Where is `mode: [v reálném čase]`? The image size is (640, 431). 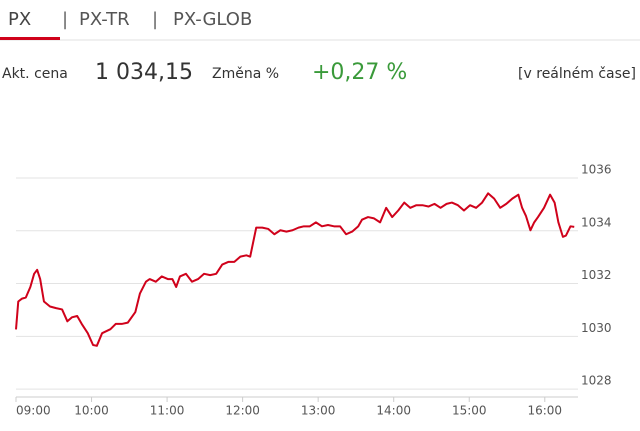
mode: [v reálném čase] is located at coordinates (577, 74).